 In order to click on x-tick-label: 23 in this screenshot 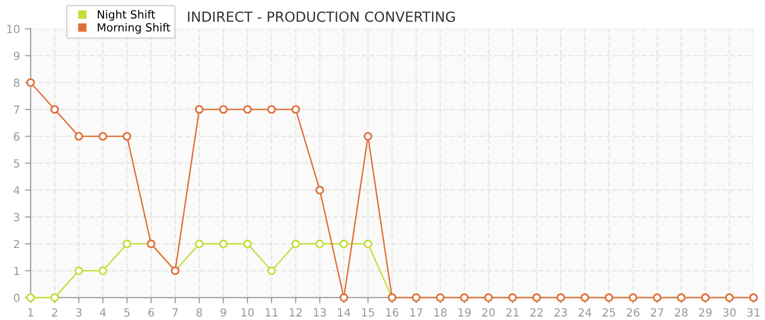, I will do `click(560, 312)`.